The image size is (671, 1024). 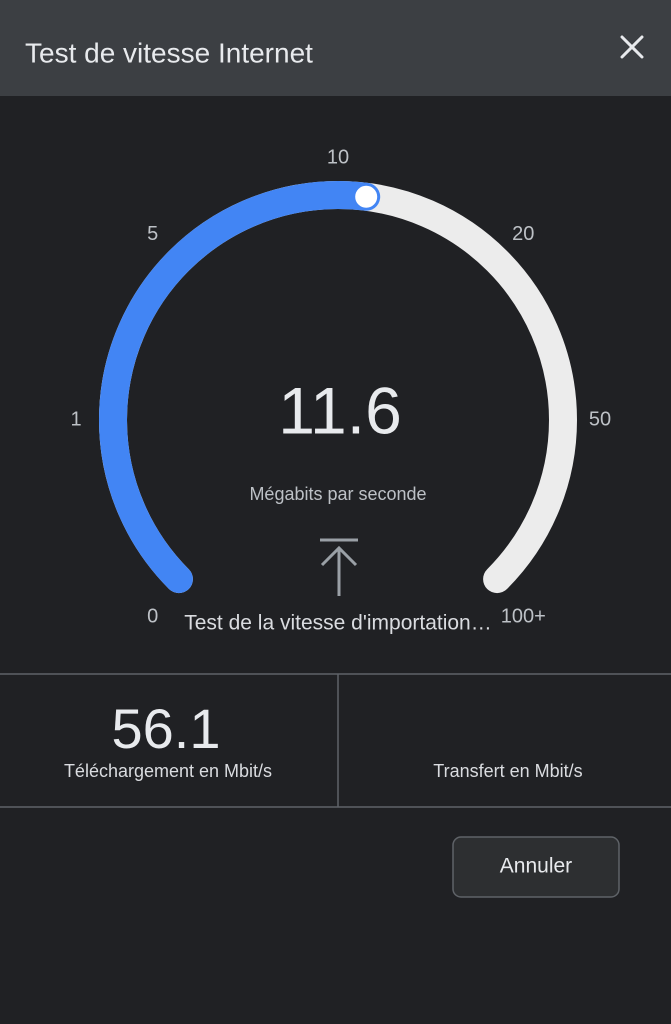 What do you see at coordinates (169, 52) in the screenshot?
I see `dialog-title: Test de vitesse Internet` at bounding box center [169, 52].